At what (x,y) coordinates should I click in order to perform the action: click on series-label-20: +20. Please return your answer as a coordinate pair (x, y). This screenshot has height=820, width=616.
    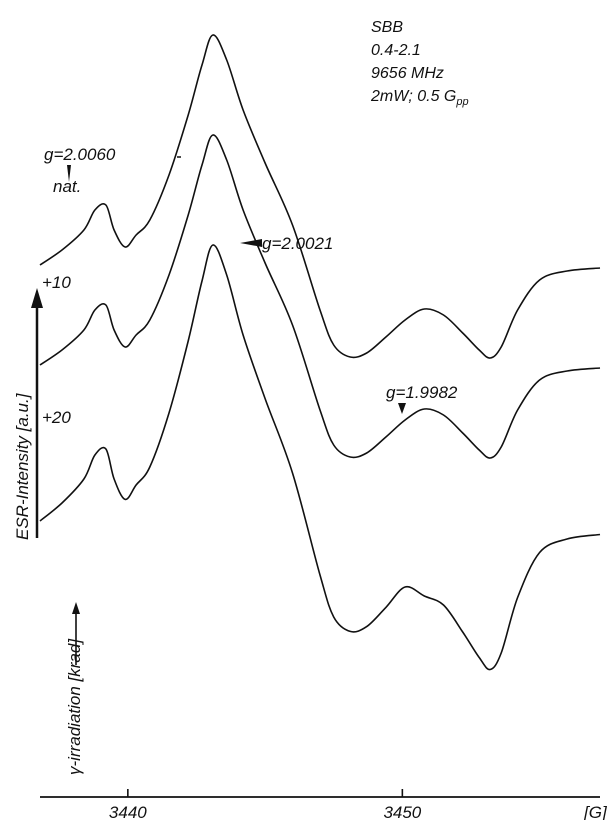
    Looking at the image, I should click on (56, 417).